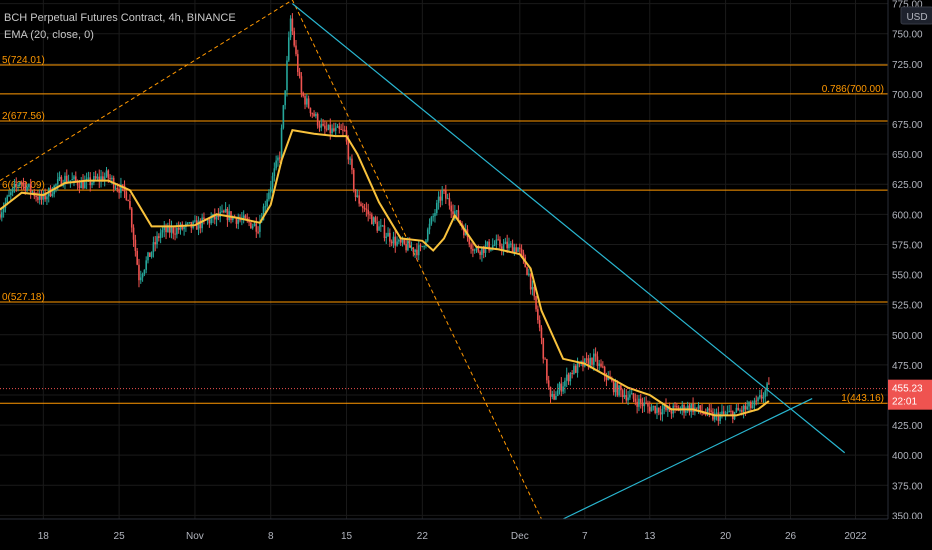 This screenshot has height=550, width=932. Describe the element at coordinates (23, 116) in the screenshot. I see `fib-level-label: 2(677.56)` at that location.